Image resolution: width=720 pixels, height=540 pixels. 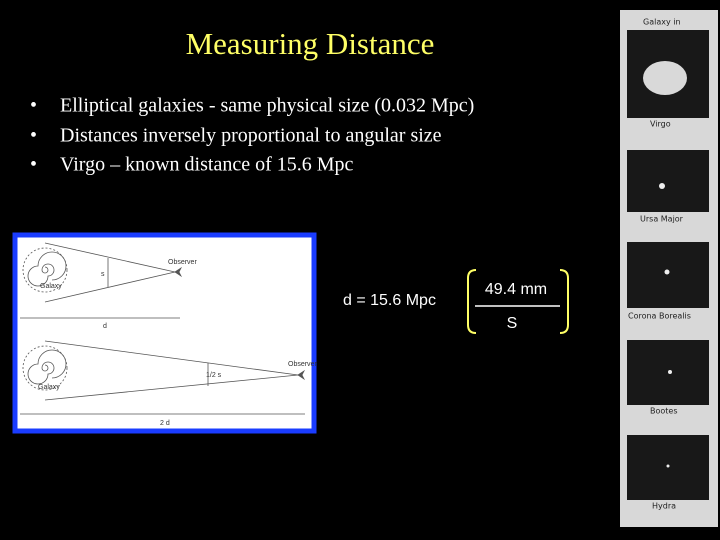 I want to click on denominator: S, so click(x=512, y=323).